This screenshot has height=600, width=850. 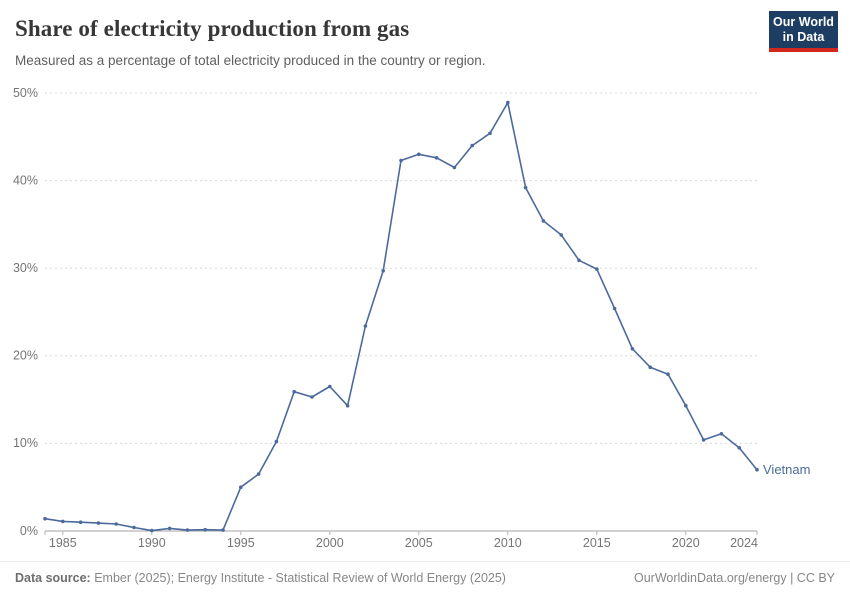 I want to click on y-axis-label: 10%, so click(x=25, y=443).